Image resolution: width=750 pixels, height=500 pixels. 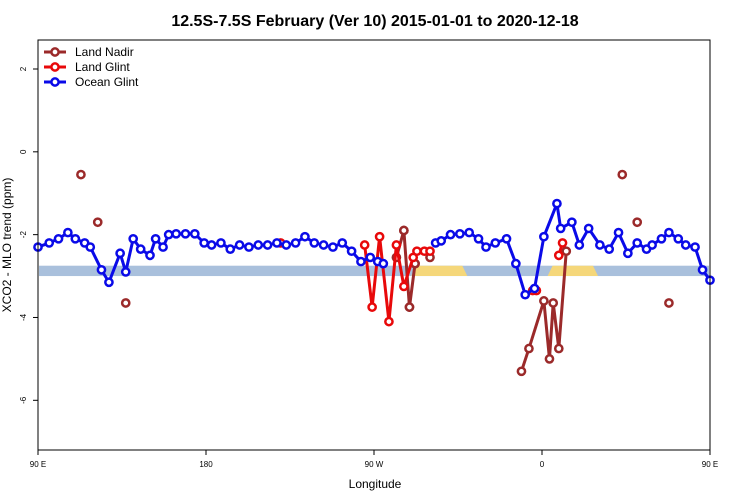 What do you see at coordinates (374, 464) in the screenshot?
I see `x-tick-label: 90 W` at bounding box center [374, 464].